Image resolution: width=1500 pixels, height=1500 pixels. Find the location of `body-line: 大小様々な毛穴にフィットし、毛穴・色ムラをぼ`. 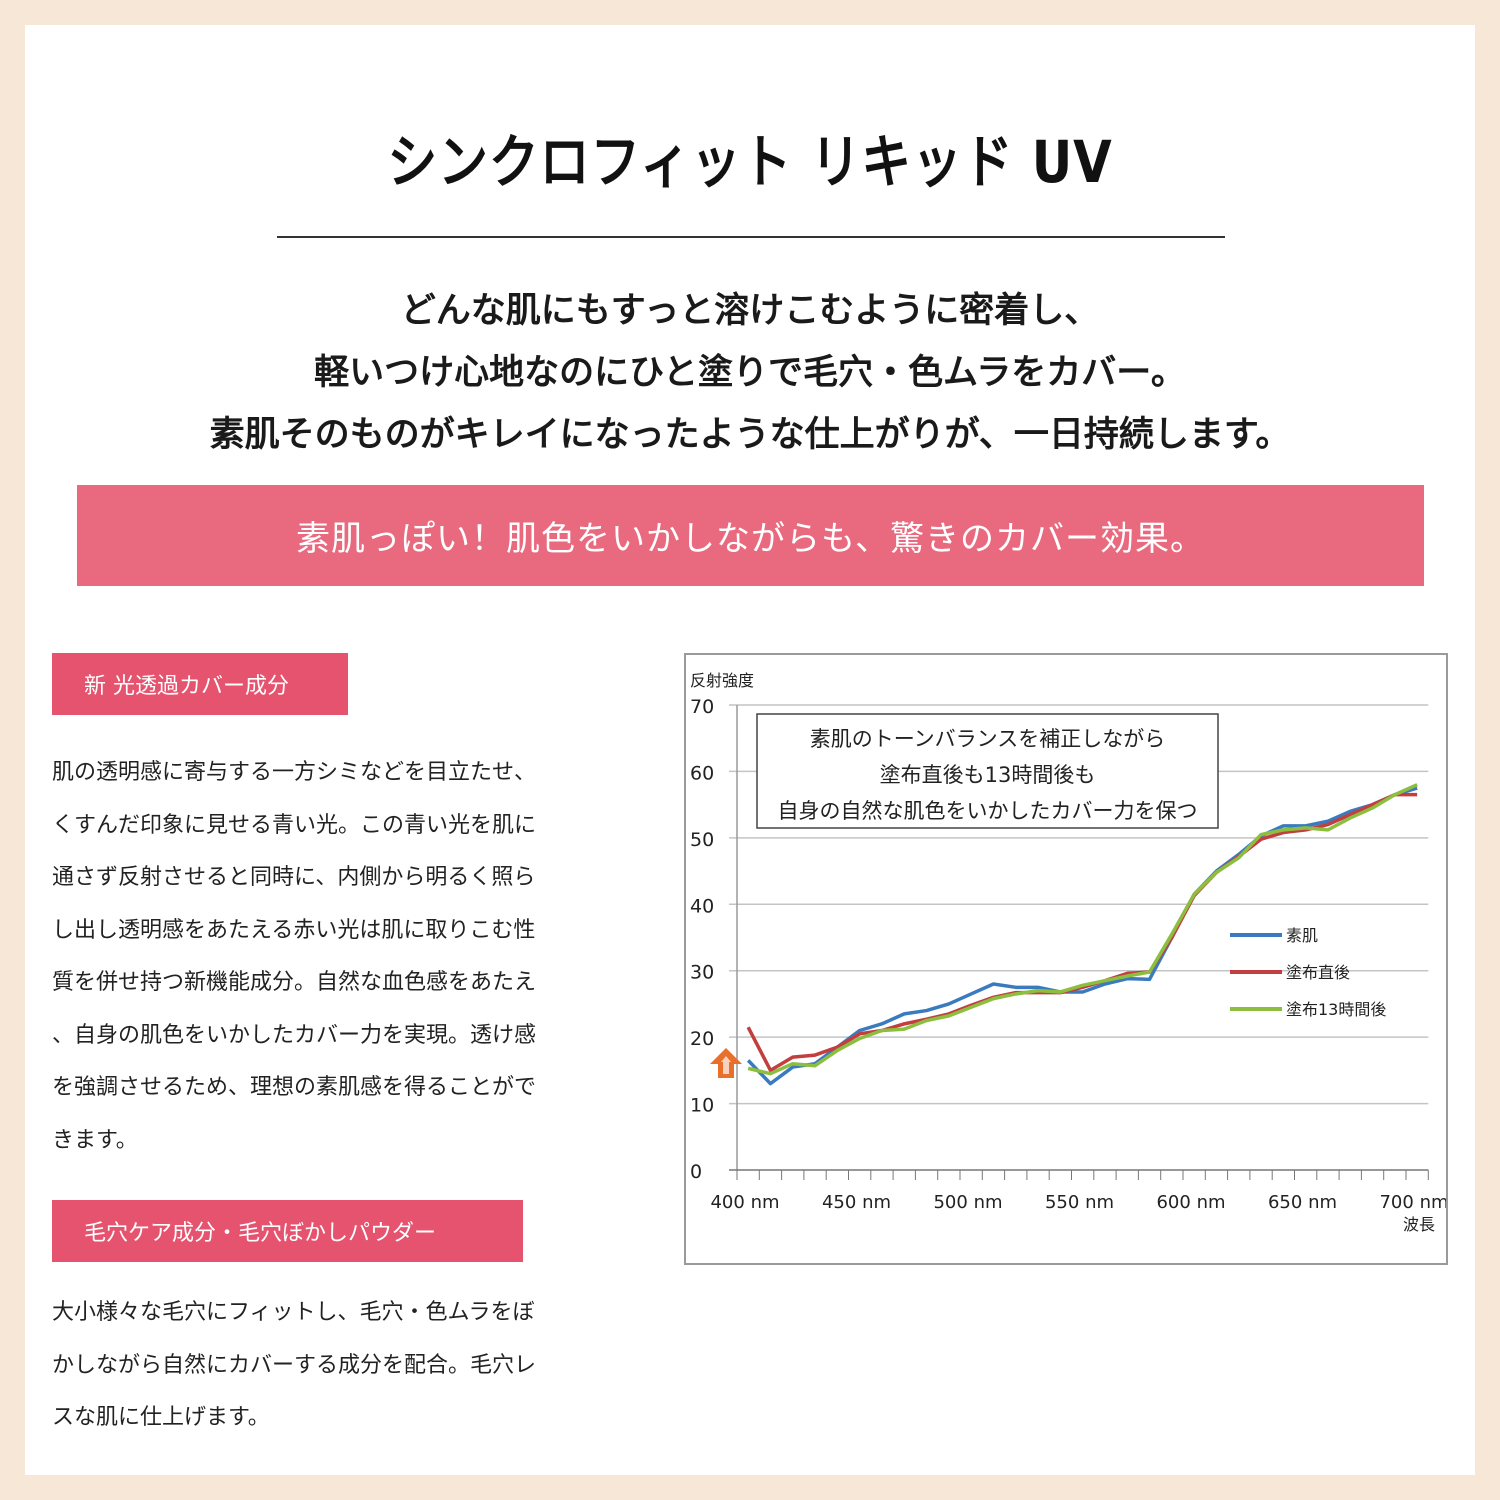

body-line: 大小様々な毛穴にフィットし、毛穴・色ムラをぼ is located at coordinates (293, 1312).